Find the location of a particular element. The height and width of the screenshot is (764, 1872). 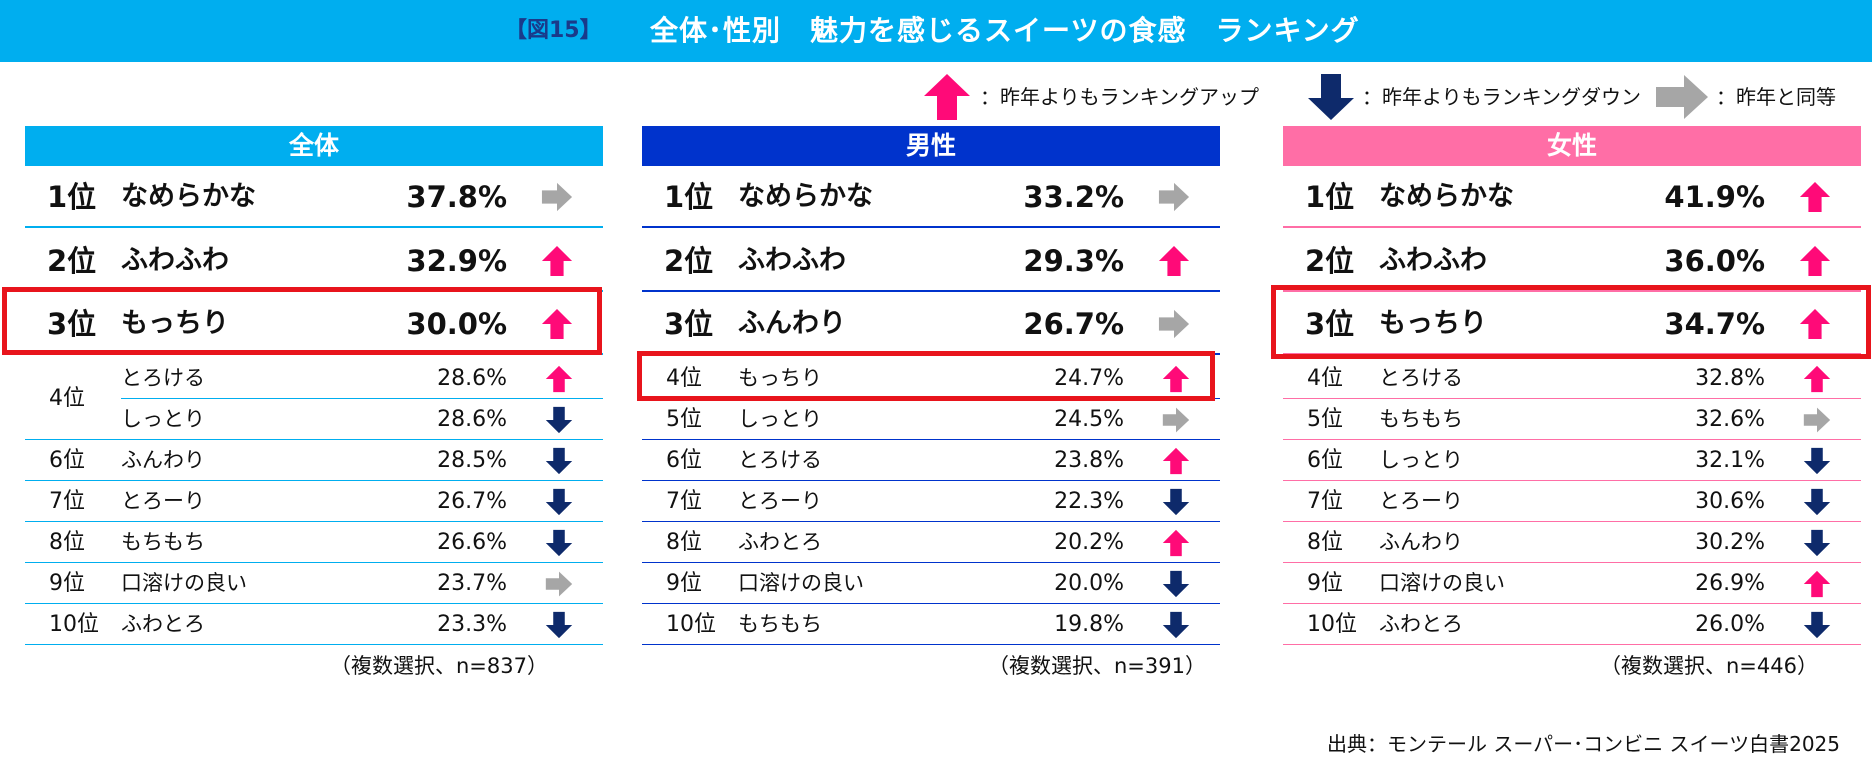

percent-value: 34.7% is located at coordinates (1714, 324).